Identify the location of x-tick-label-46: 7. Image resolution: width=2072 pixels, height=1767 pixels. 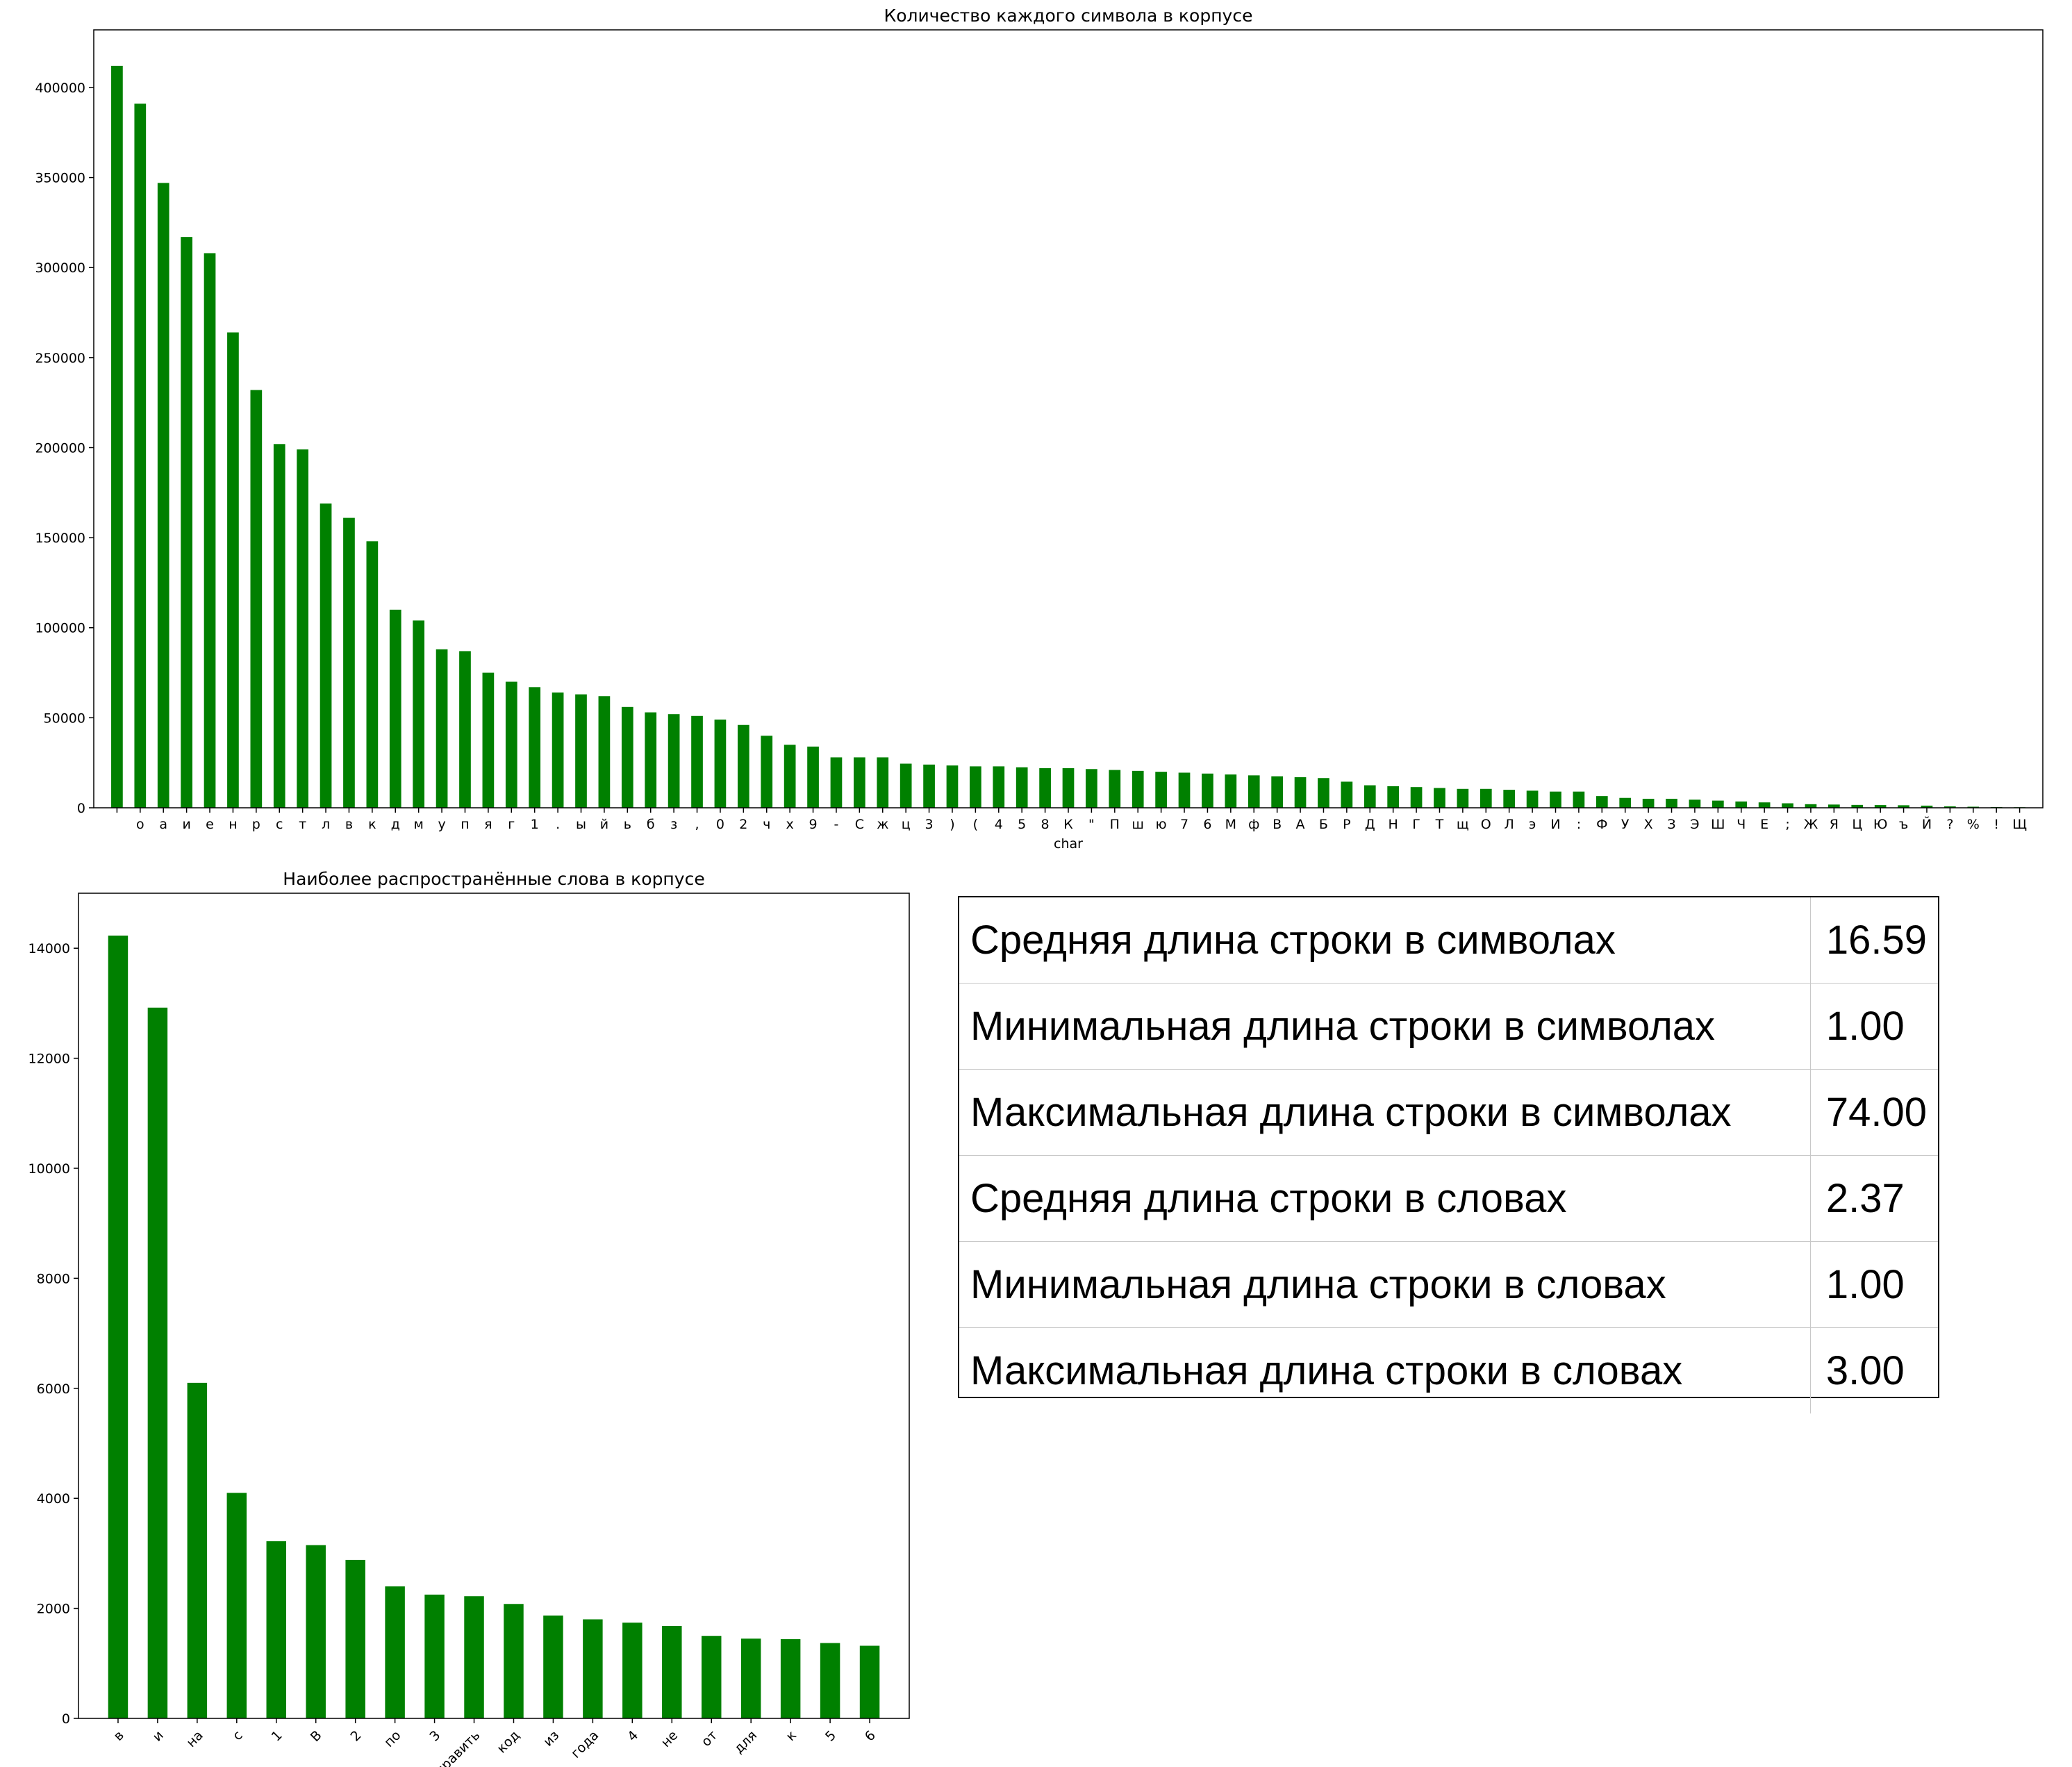
(1184, 824).